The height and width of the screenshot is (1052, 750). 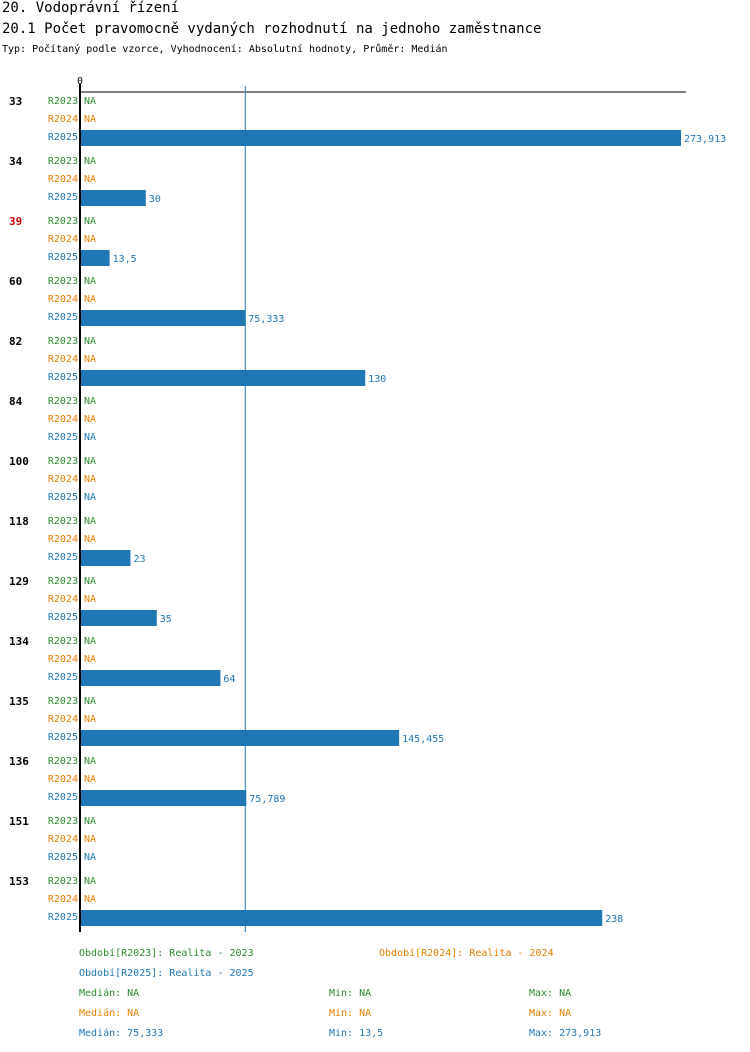 I want to click on stat-r2025-median: Medián: 75,333, so click(x=121, y=1033).